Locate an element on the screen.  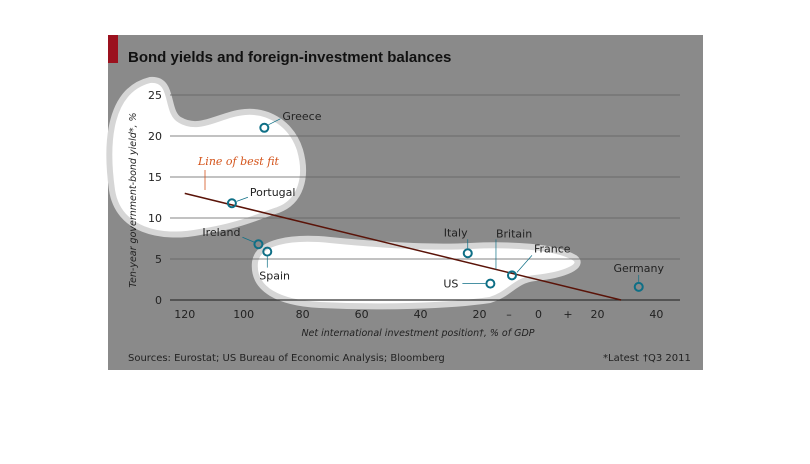
point-label: Spain is located at coordinates (274, 276).